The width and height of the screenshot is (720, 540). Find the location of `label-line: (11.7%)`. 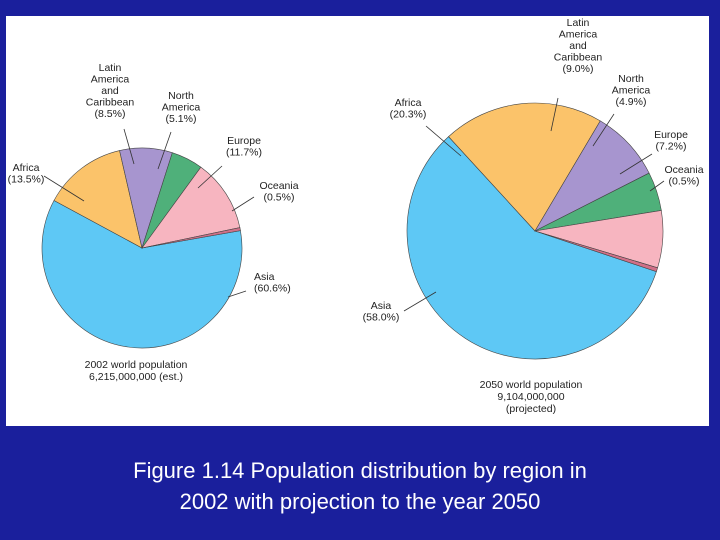

label-line: (11.7%) is located at coordinates (244, 153).